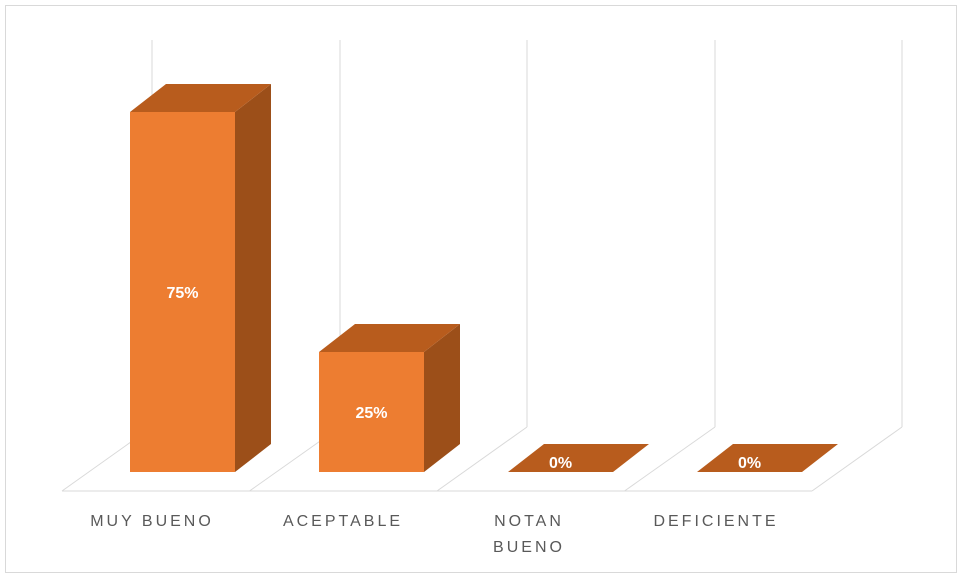  What do you see at coordinates (749, 463) in the screenshot?
I see `data-label-4: 0%` at bounding box center [749, 463].